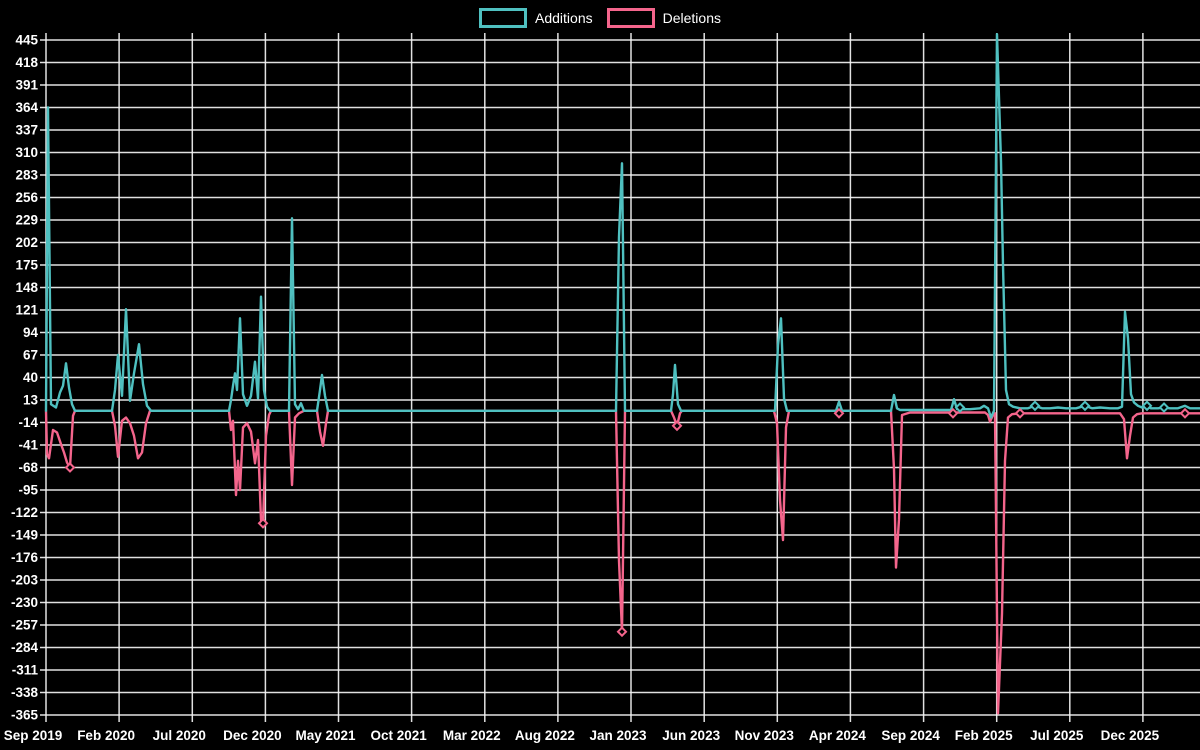  Describe the element at coordinates (26, 152) in the screenshot. I see `y-tick-label: 310` at that location.